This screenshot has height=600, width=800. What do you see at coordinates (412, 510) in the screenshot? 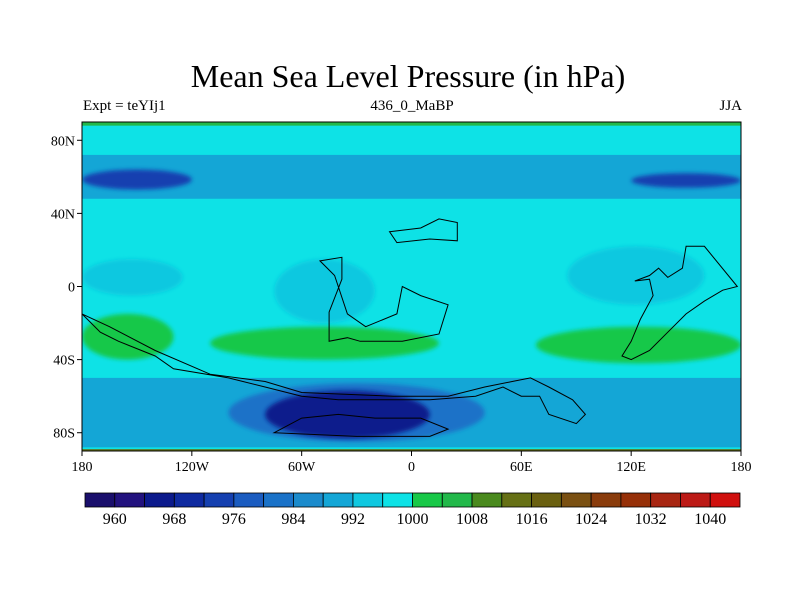
I see `colorbar: 960 968 976 984 992 1000 1008 1016 1024 1032 1040` at bounding box center [412, 510].